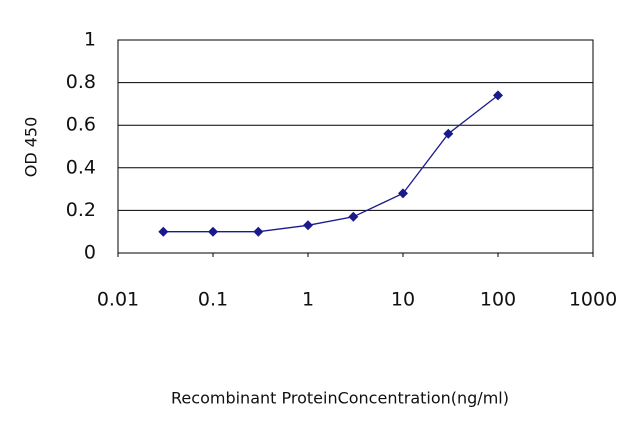 This screenshot has height=427, width=640. What do you see at coordinates (81, 82) in the screenshot?
I see `y-tick-label: 0.8` at bounding box center [81, 82].